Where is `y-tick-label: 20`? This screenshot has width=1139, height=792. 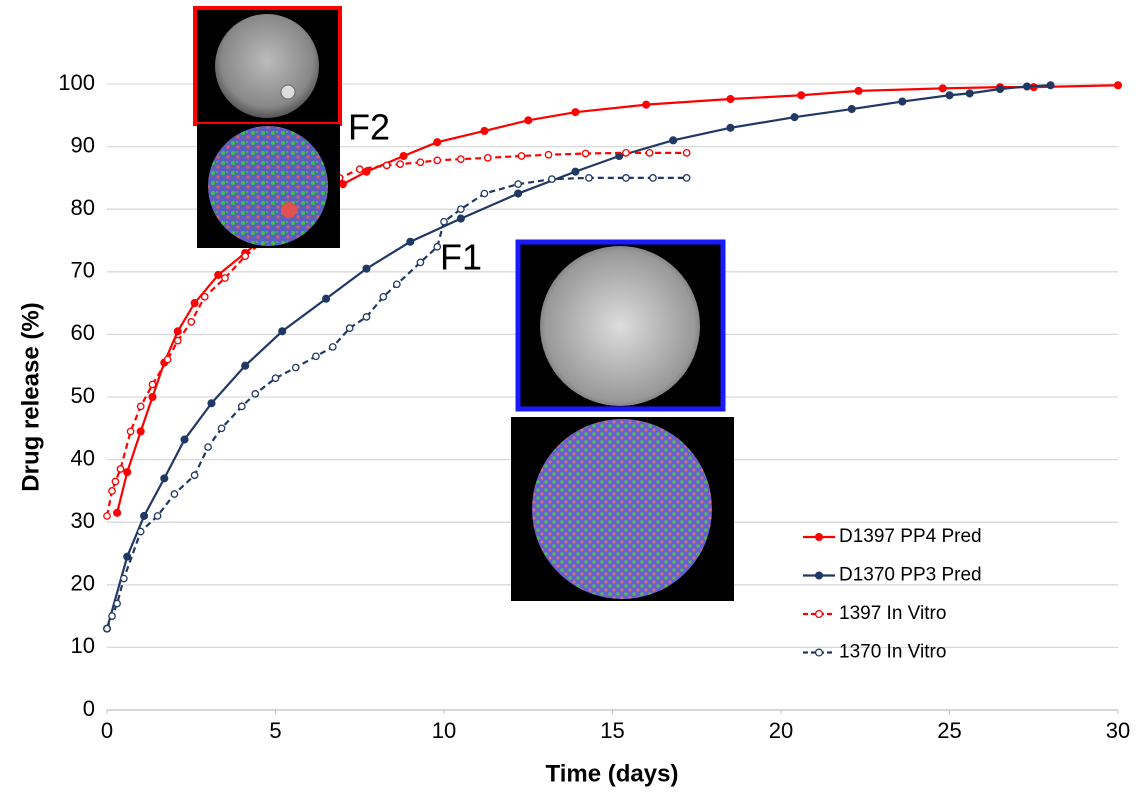
y-tick-label: 20 is located at coordinates (83, 583).